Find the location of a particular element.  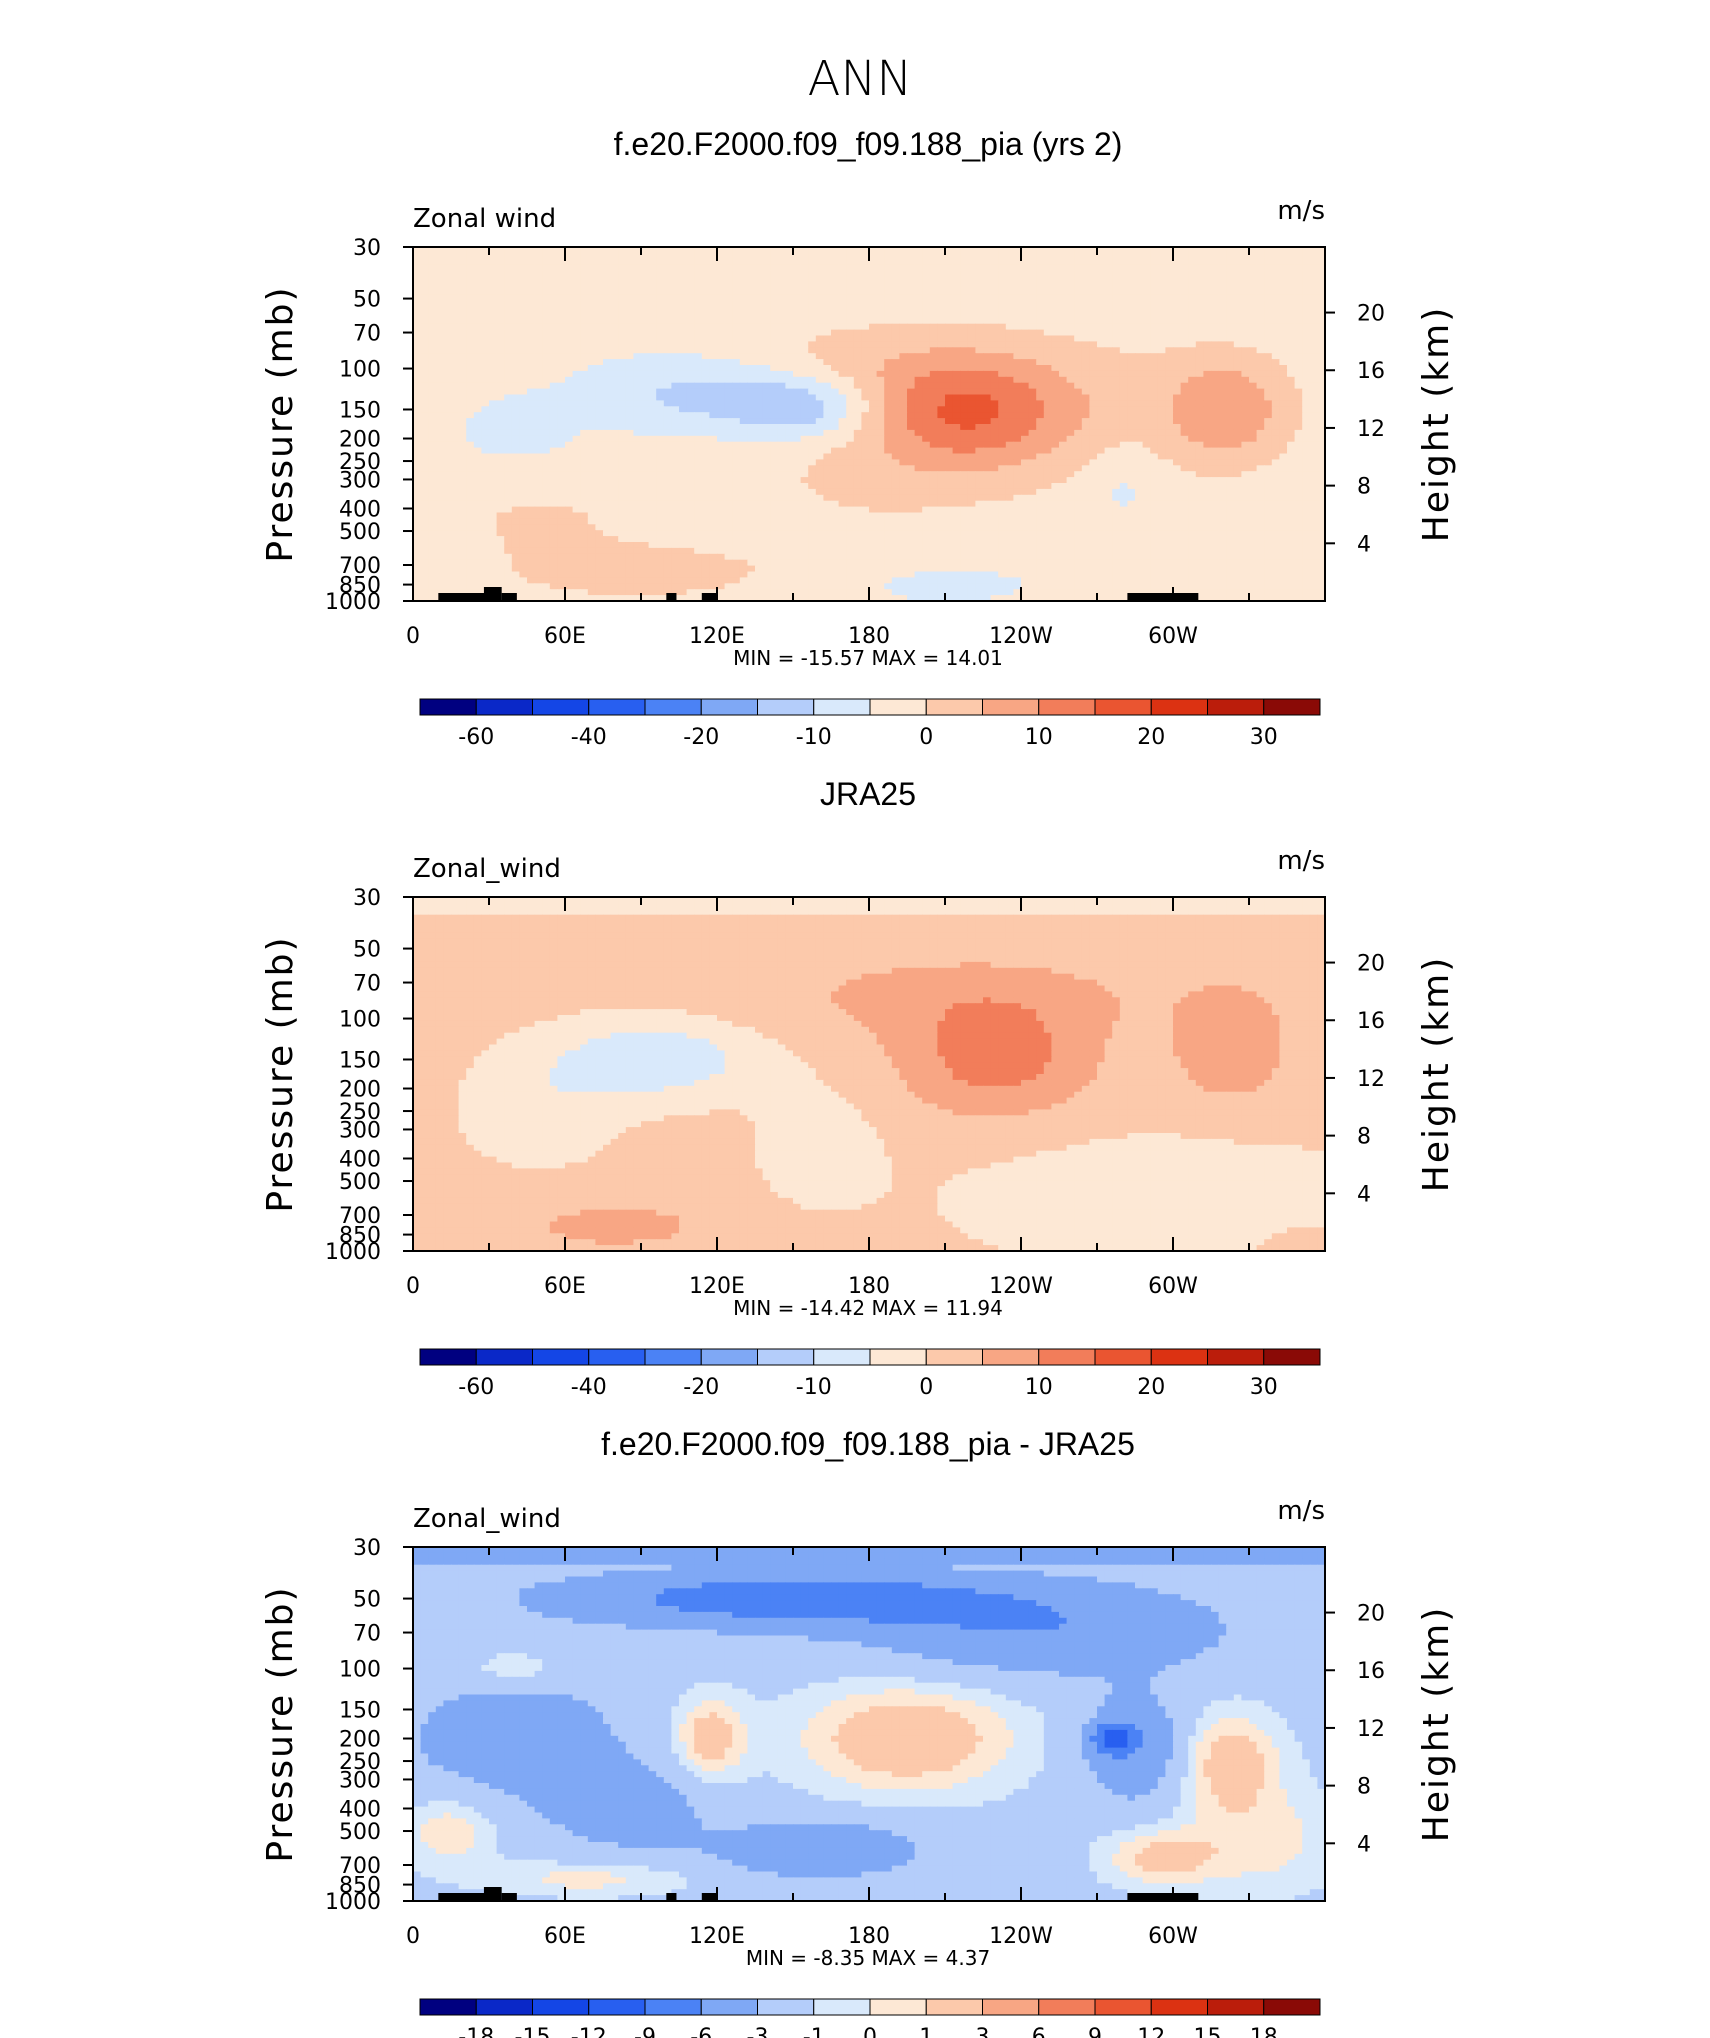

pressure-tick-label: 100 is located at coordinates (360, 370).